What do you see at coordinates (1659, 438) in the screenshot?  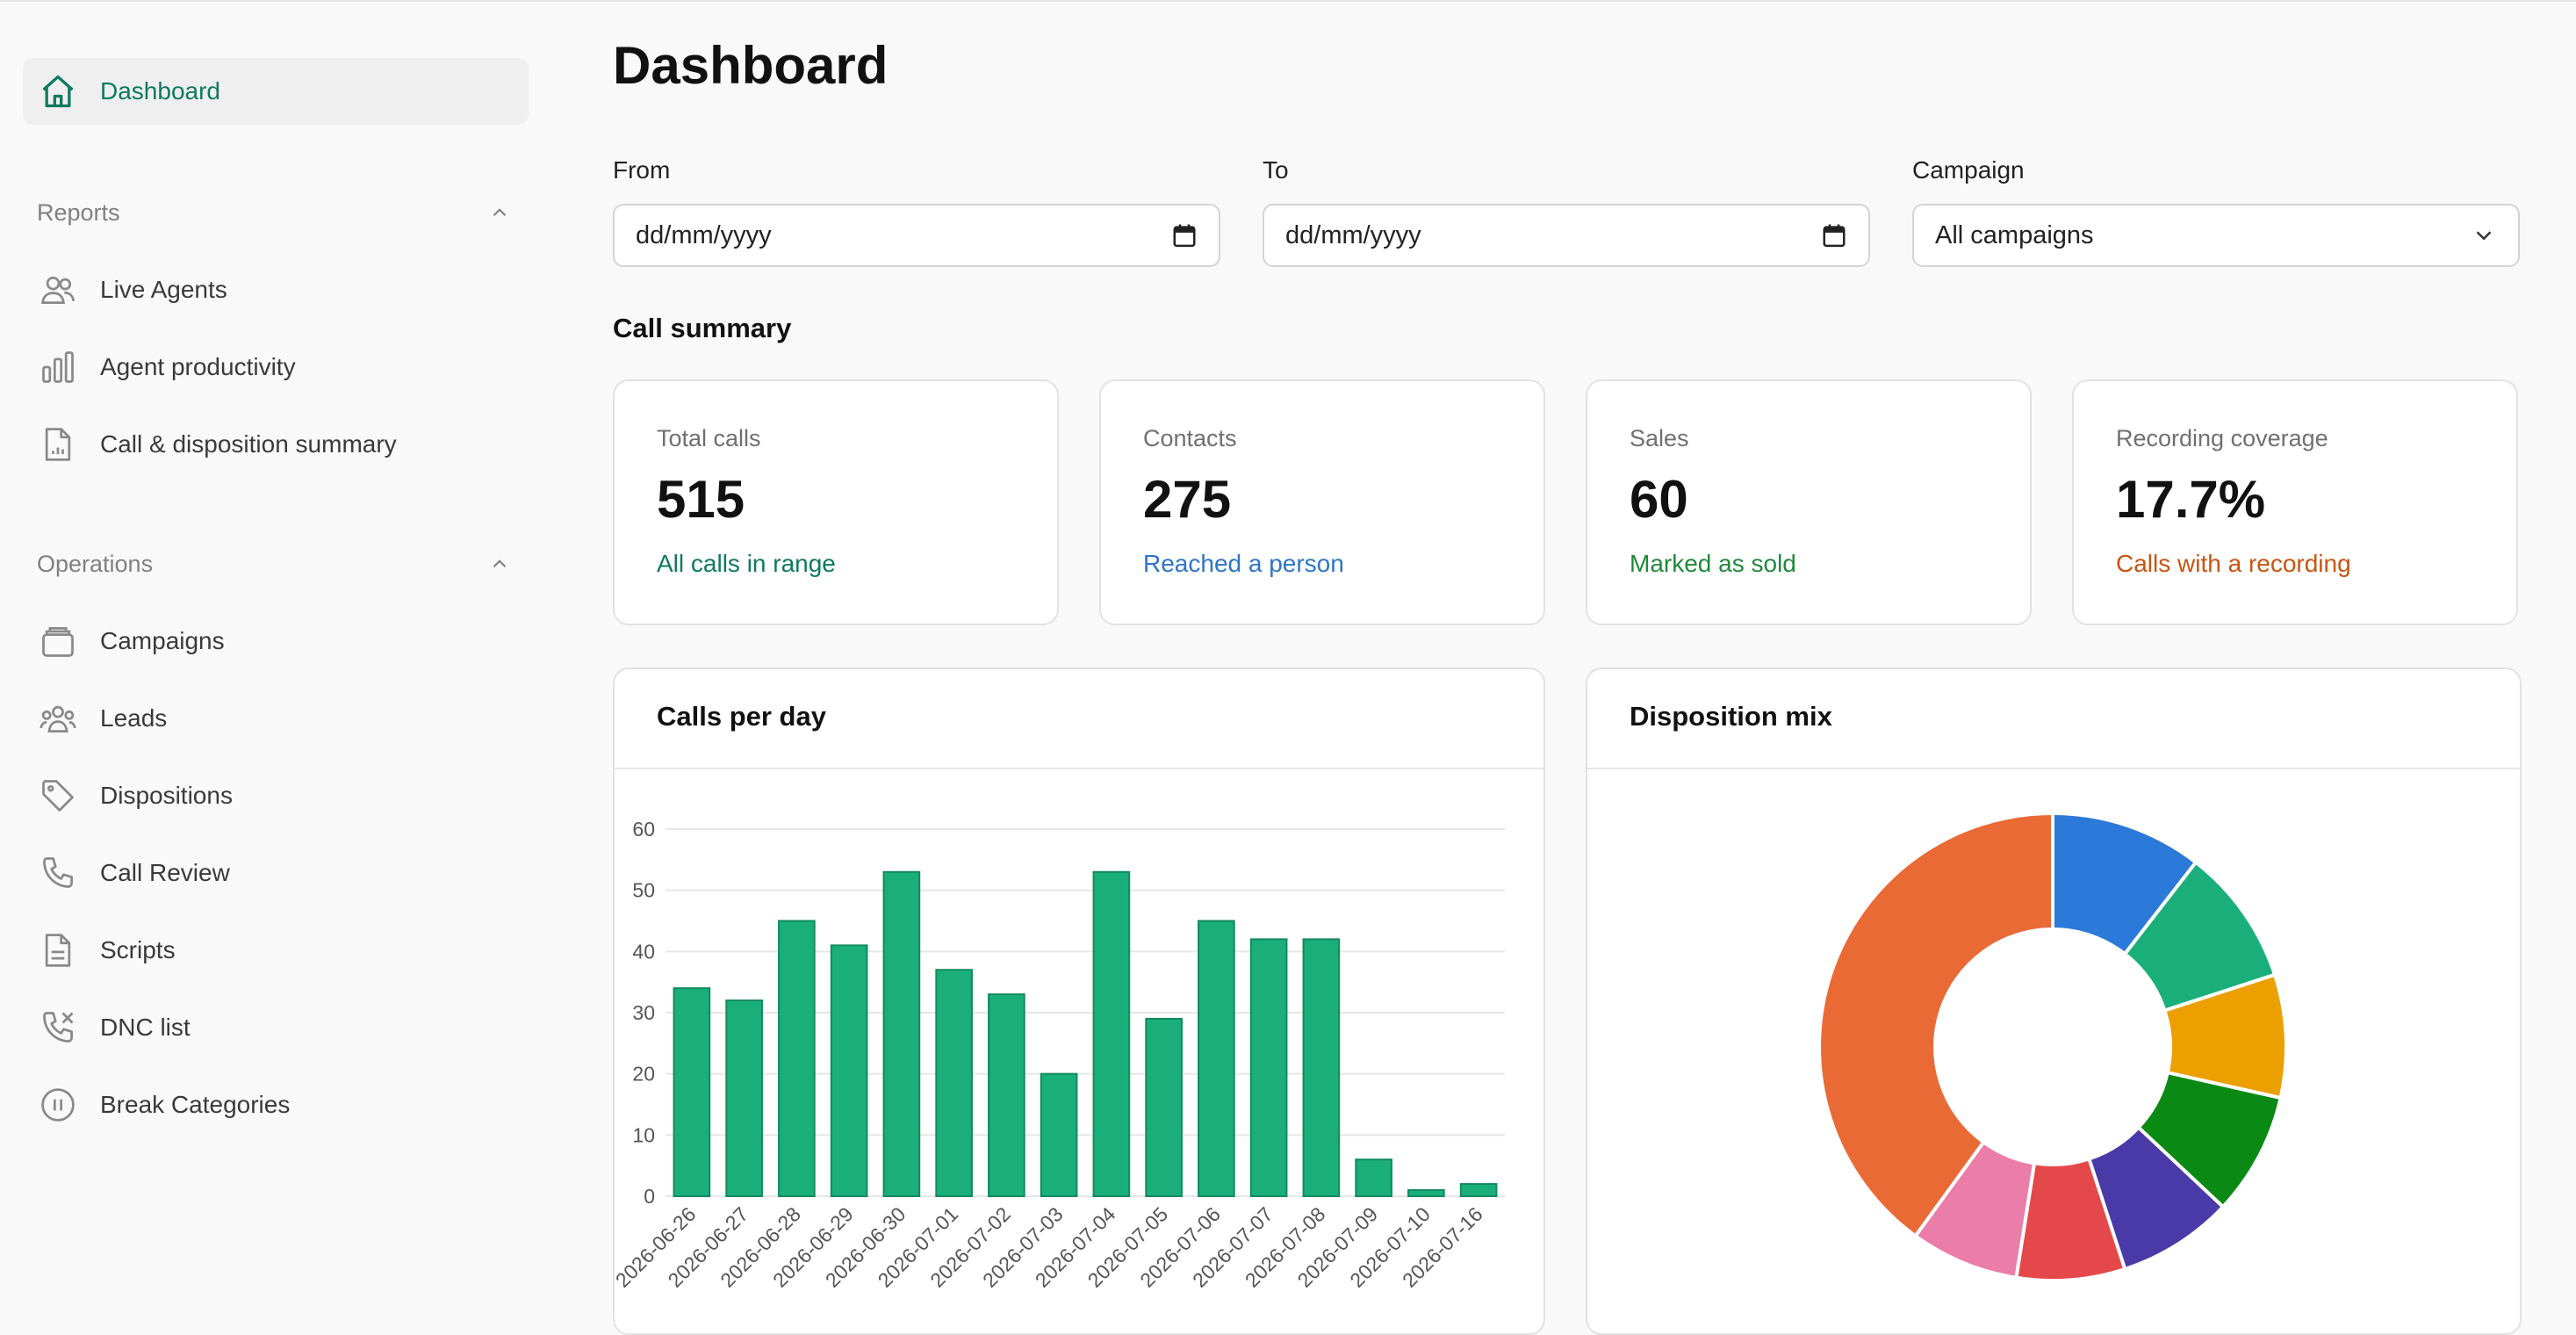 I see `stat-label: Sales` at bounding box center [1659, 438].